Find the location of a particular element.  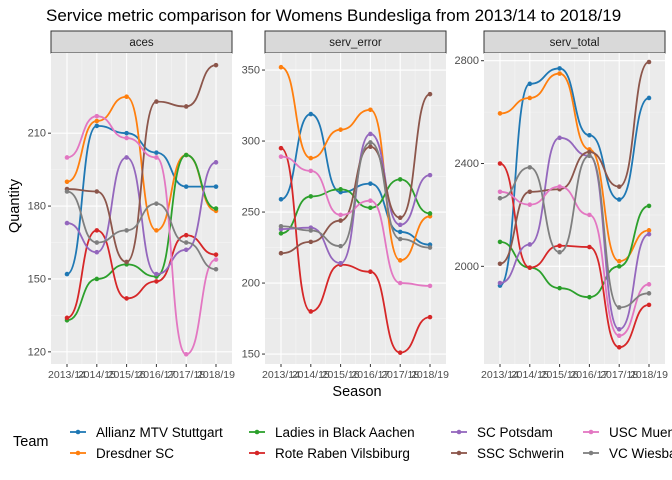

x-tick-label: 2018/19 is located at coordinates (649, 375).